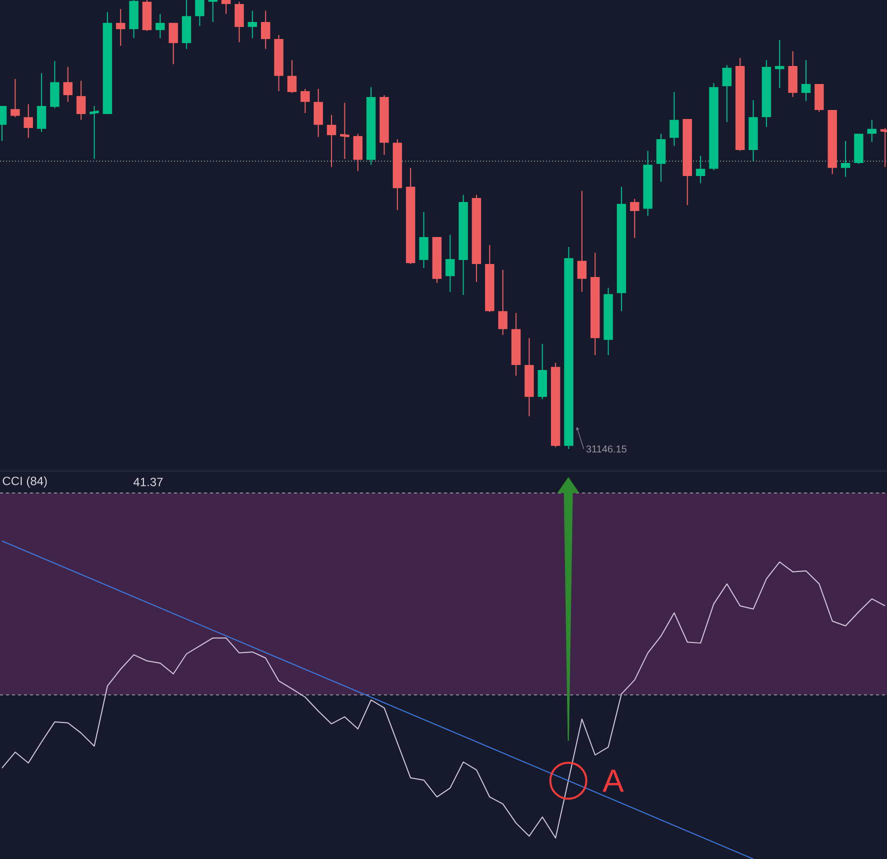  Describe the element at coordinates (606, 449) in the screenshot. I see `annotation: 31146.15` at that location.